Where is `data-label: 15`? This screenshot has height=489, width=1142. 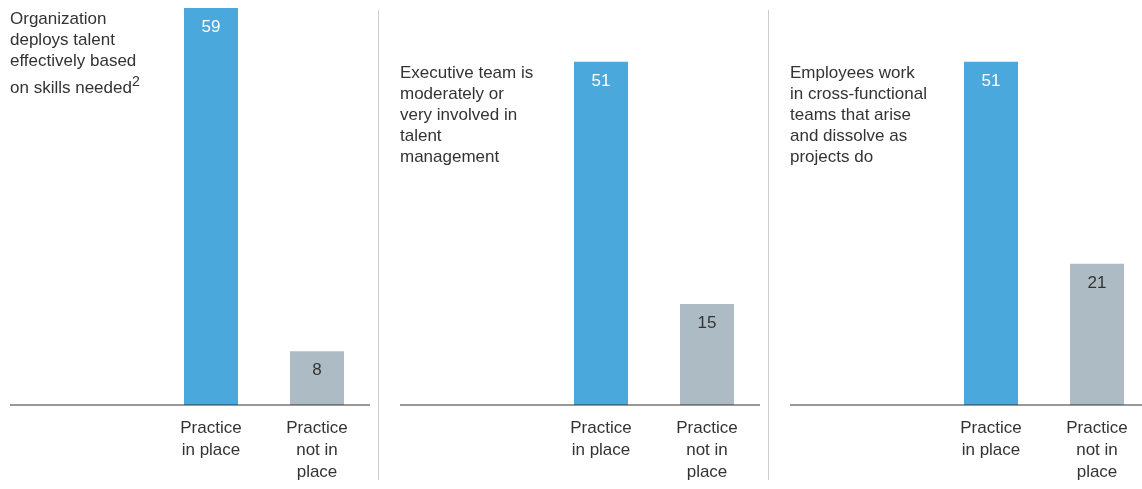 data-label: 15 is located at coordinates (707, 323).